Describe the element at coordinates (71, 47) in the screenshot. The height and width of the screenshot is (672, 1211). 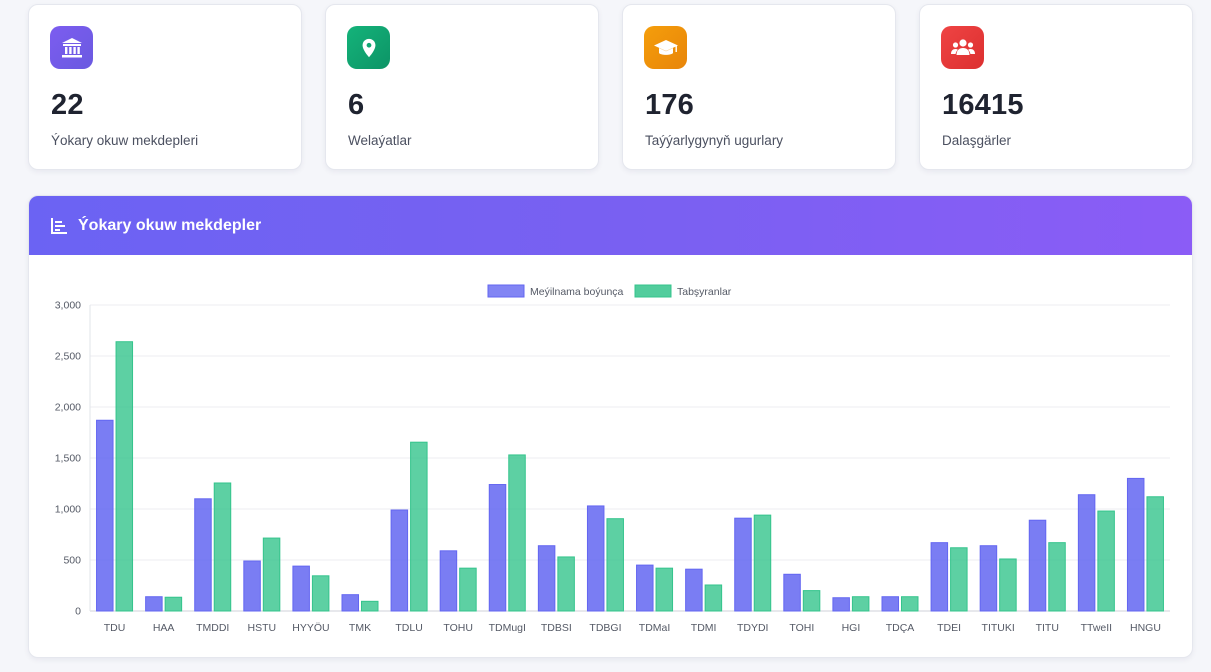
I see `university-icon` at that location.